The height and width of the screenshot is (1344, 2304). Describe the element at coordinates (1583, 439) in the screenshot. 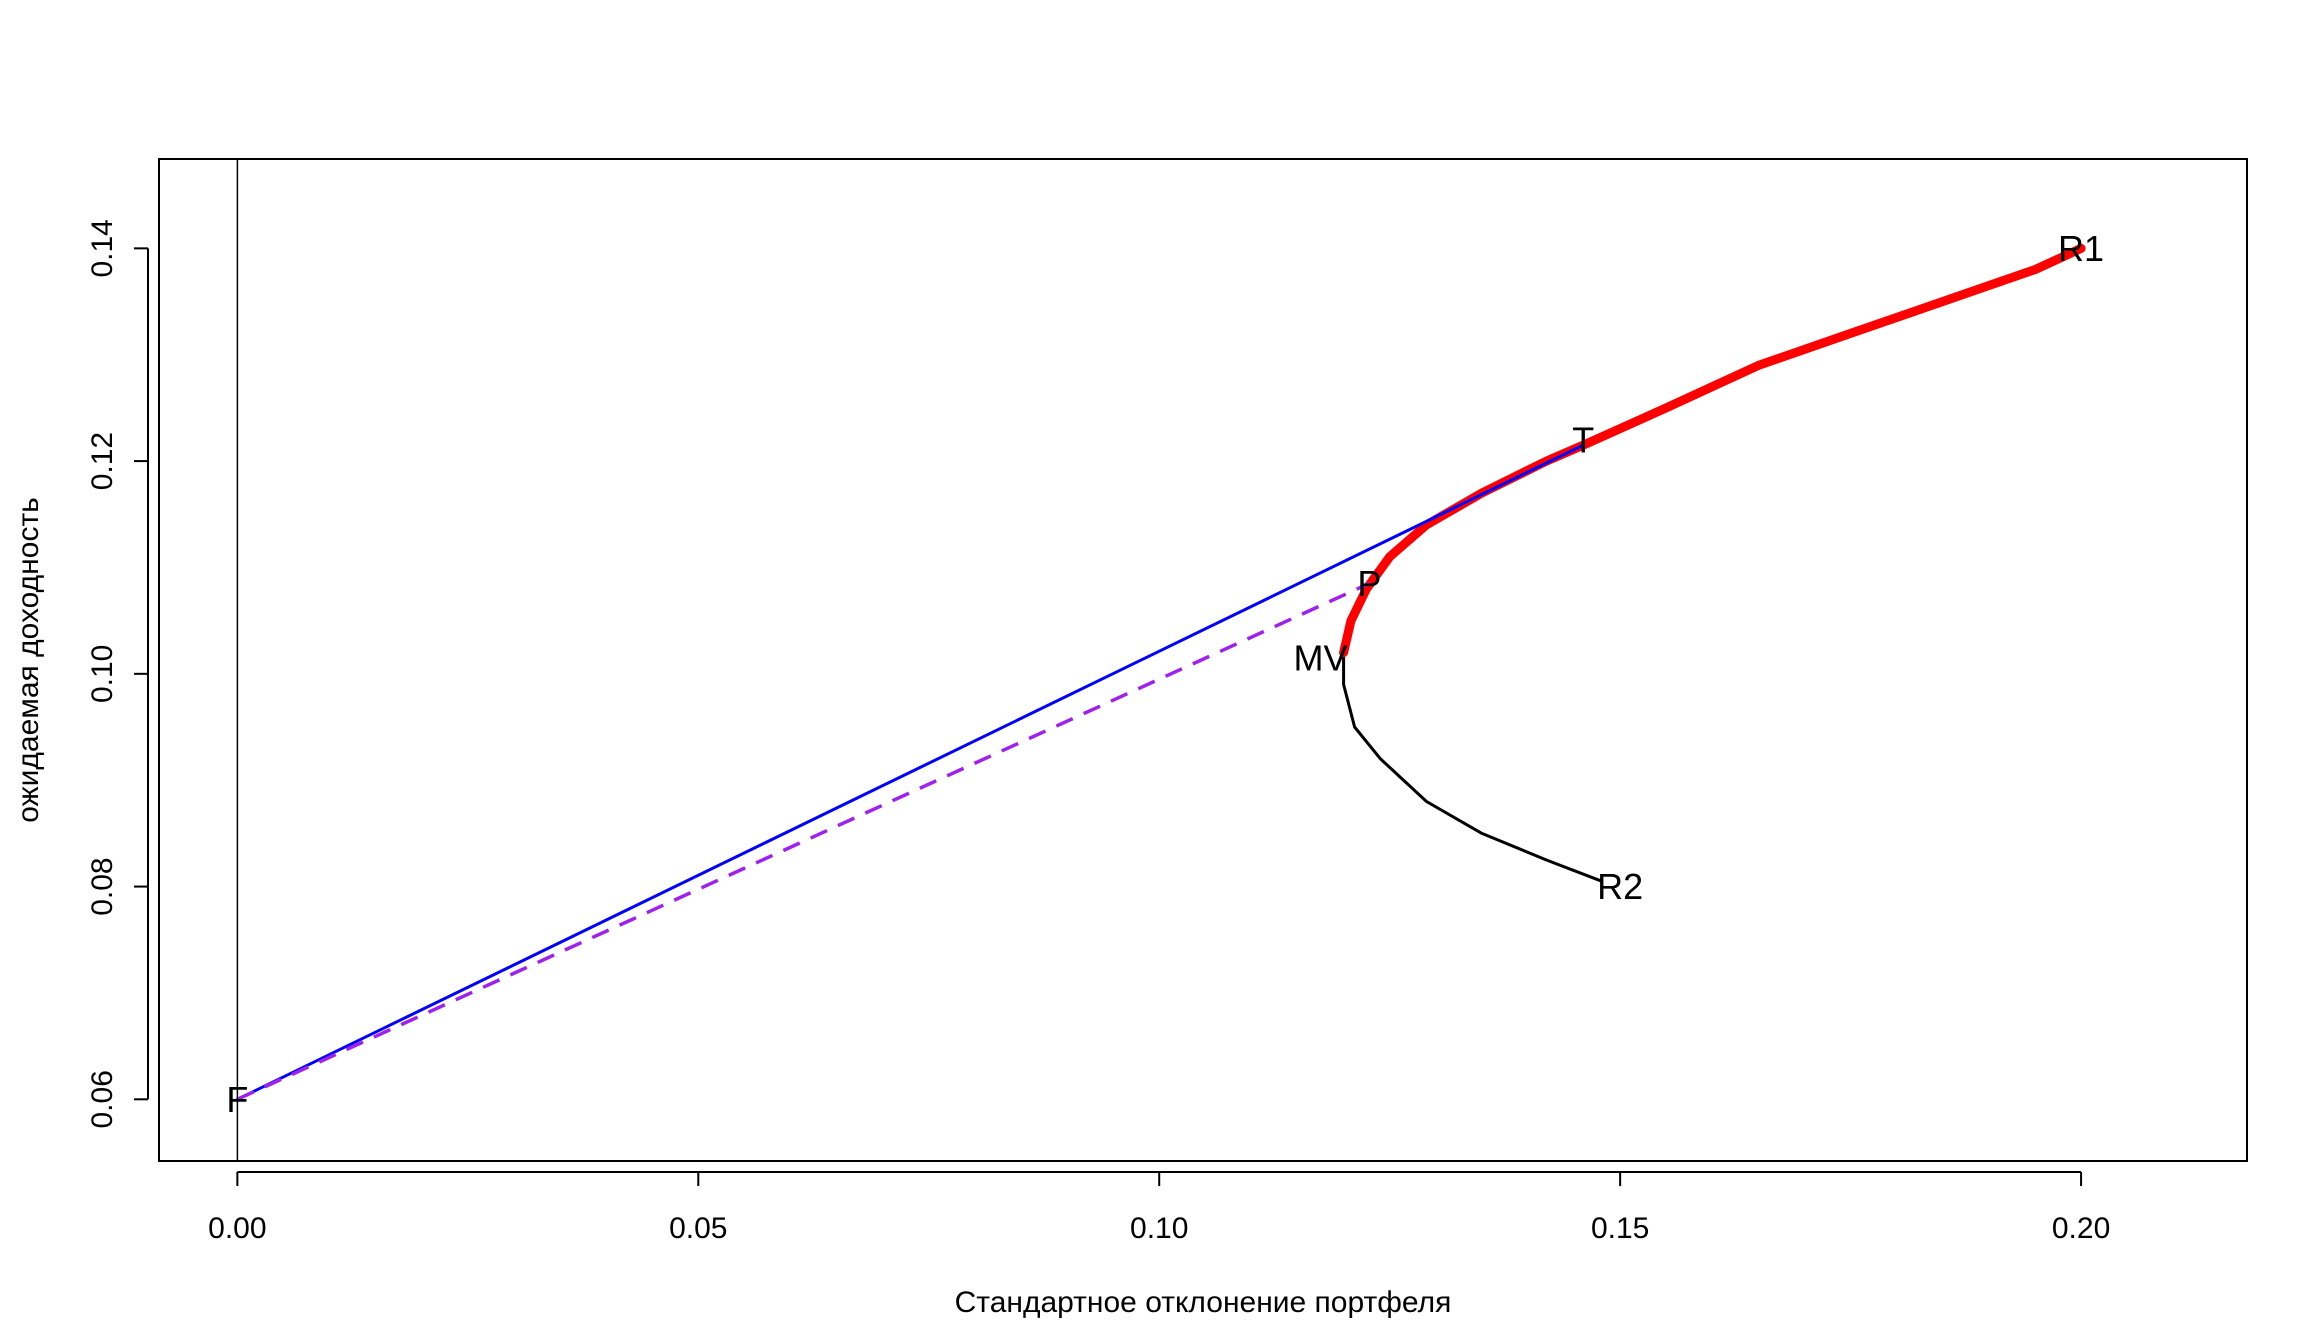

I see `point-label-t: T` at that location.